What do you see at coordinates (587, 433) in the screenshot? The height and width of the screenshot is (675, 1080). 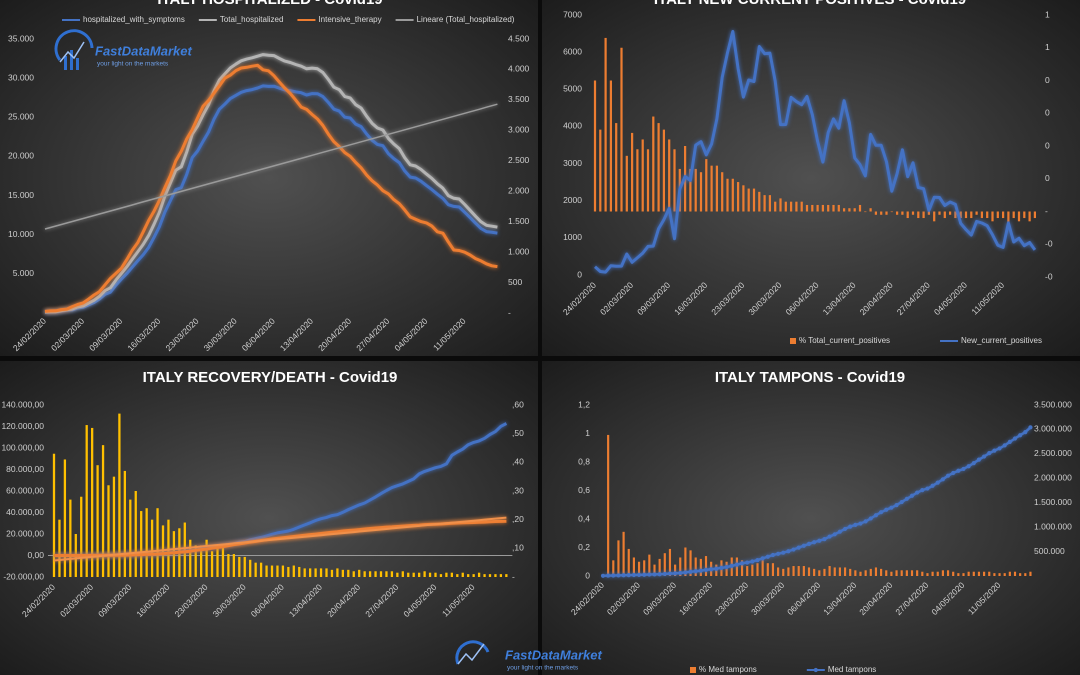 I see `y-tick-label: 1` at bounding box center [587, 433].